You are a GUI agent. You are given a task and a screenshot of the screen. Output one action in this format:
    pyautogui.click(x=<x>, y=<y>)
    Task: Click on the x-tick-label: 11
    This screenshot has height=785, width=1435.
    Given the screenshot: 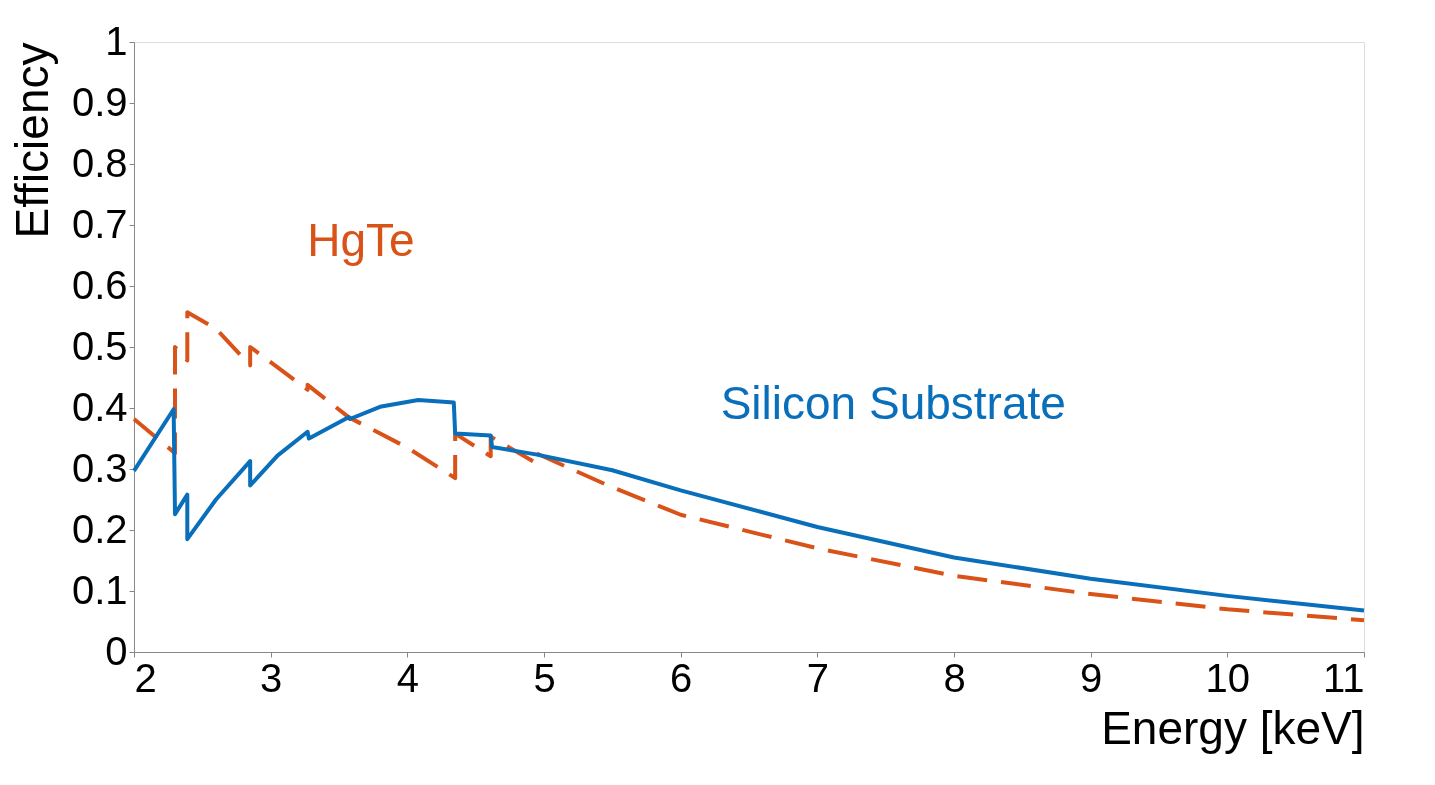 What is the action you would take?
    pyautogui.click(x=1343, y=677)
    